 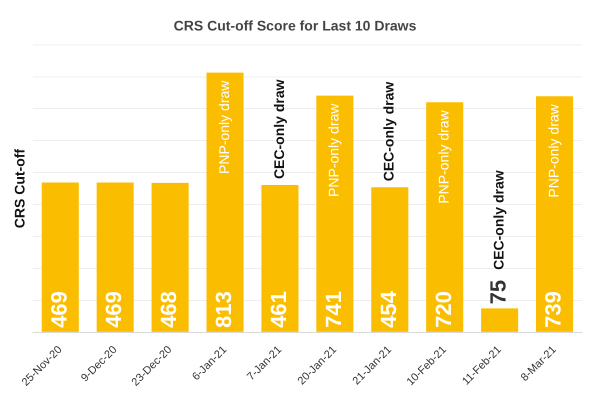 What do you see at coordinates (443, 309) in the screenshot?
I see `data-label: 720` at bounding box center [443, 309].